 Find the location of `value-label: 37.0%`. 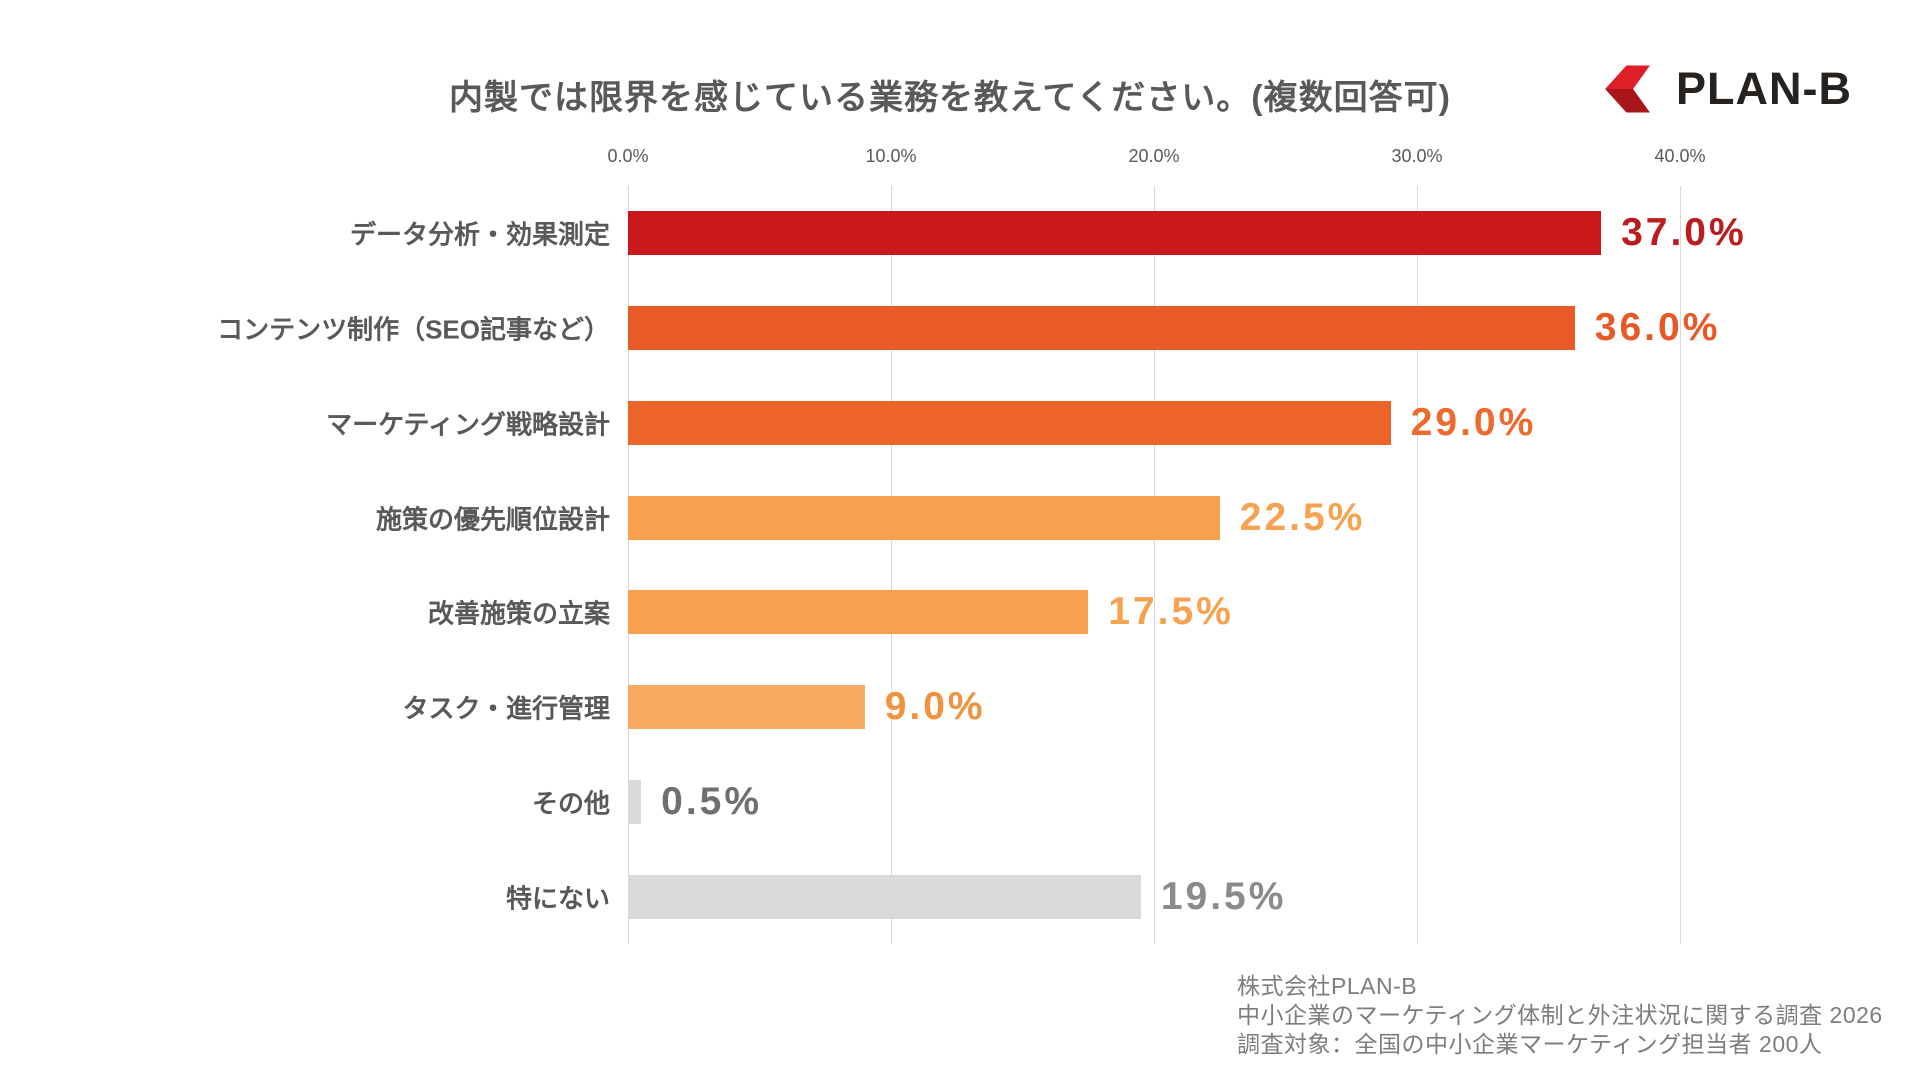

value-label: 37.0% is located at coordinates (1684, 233).